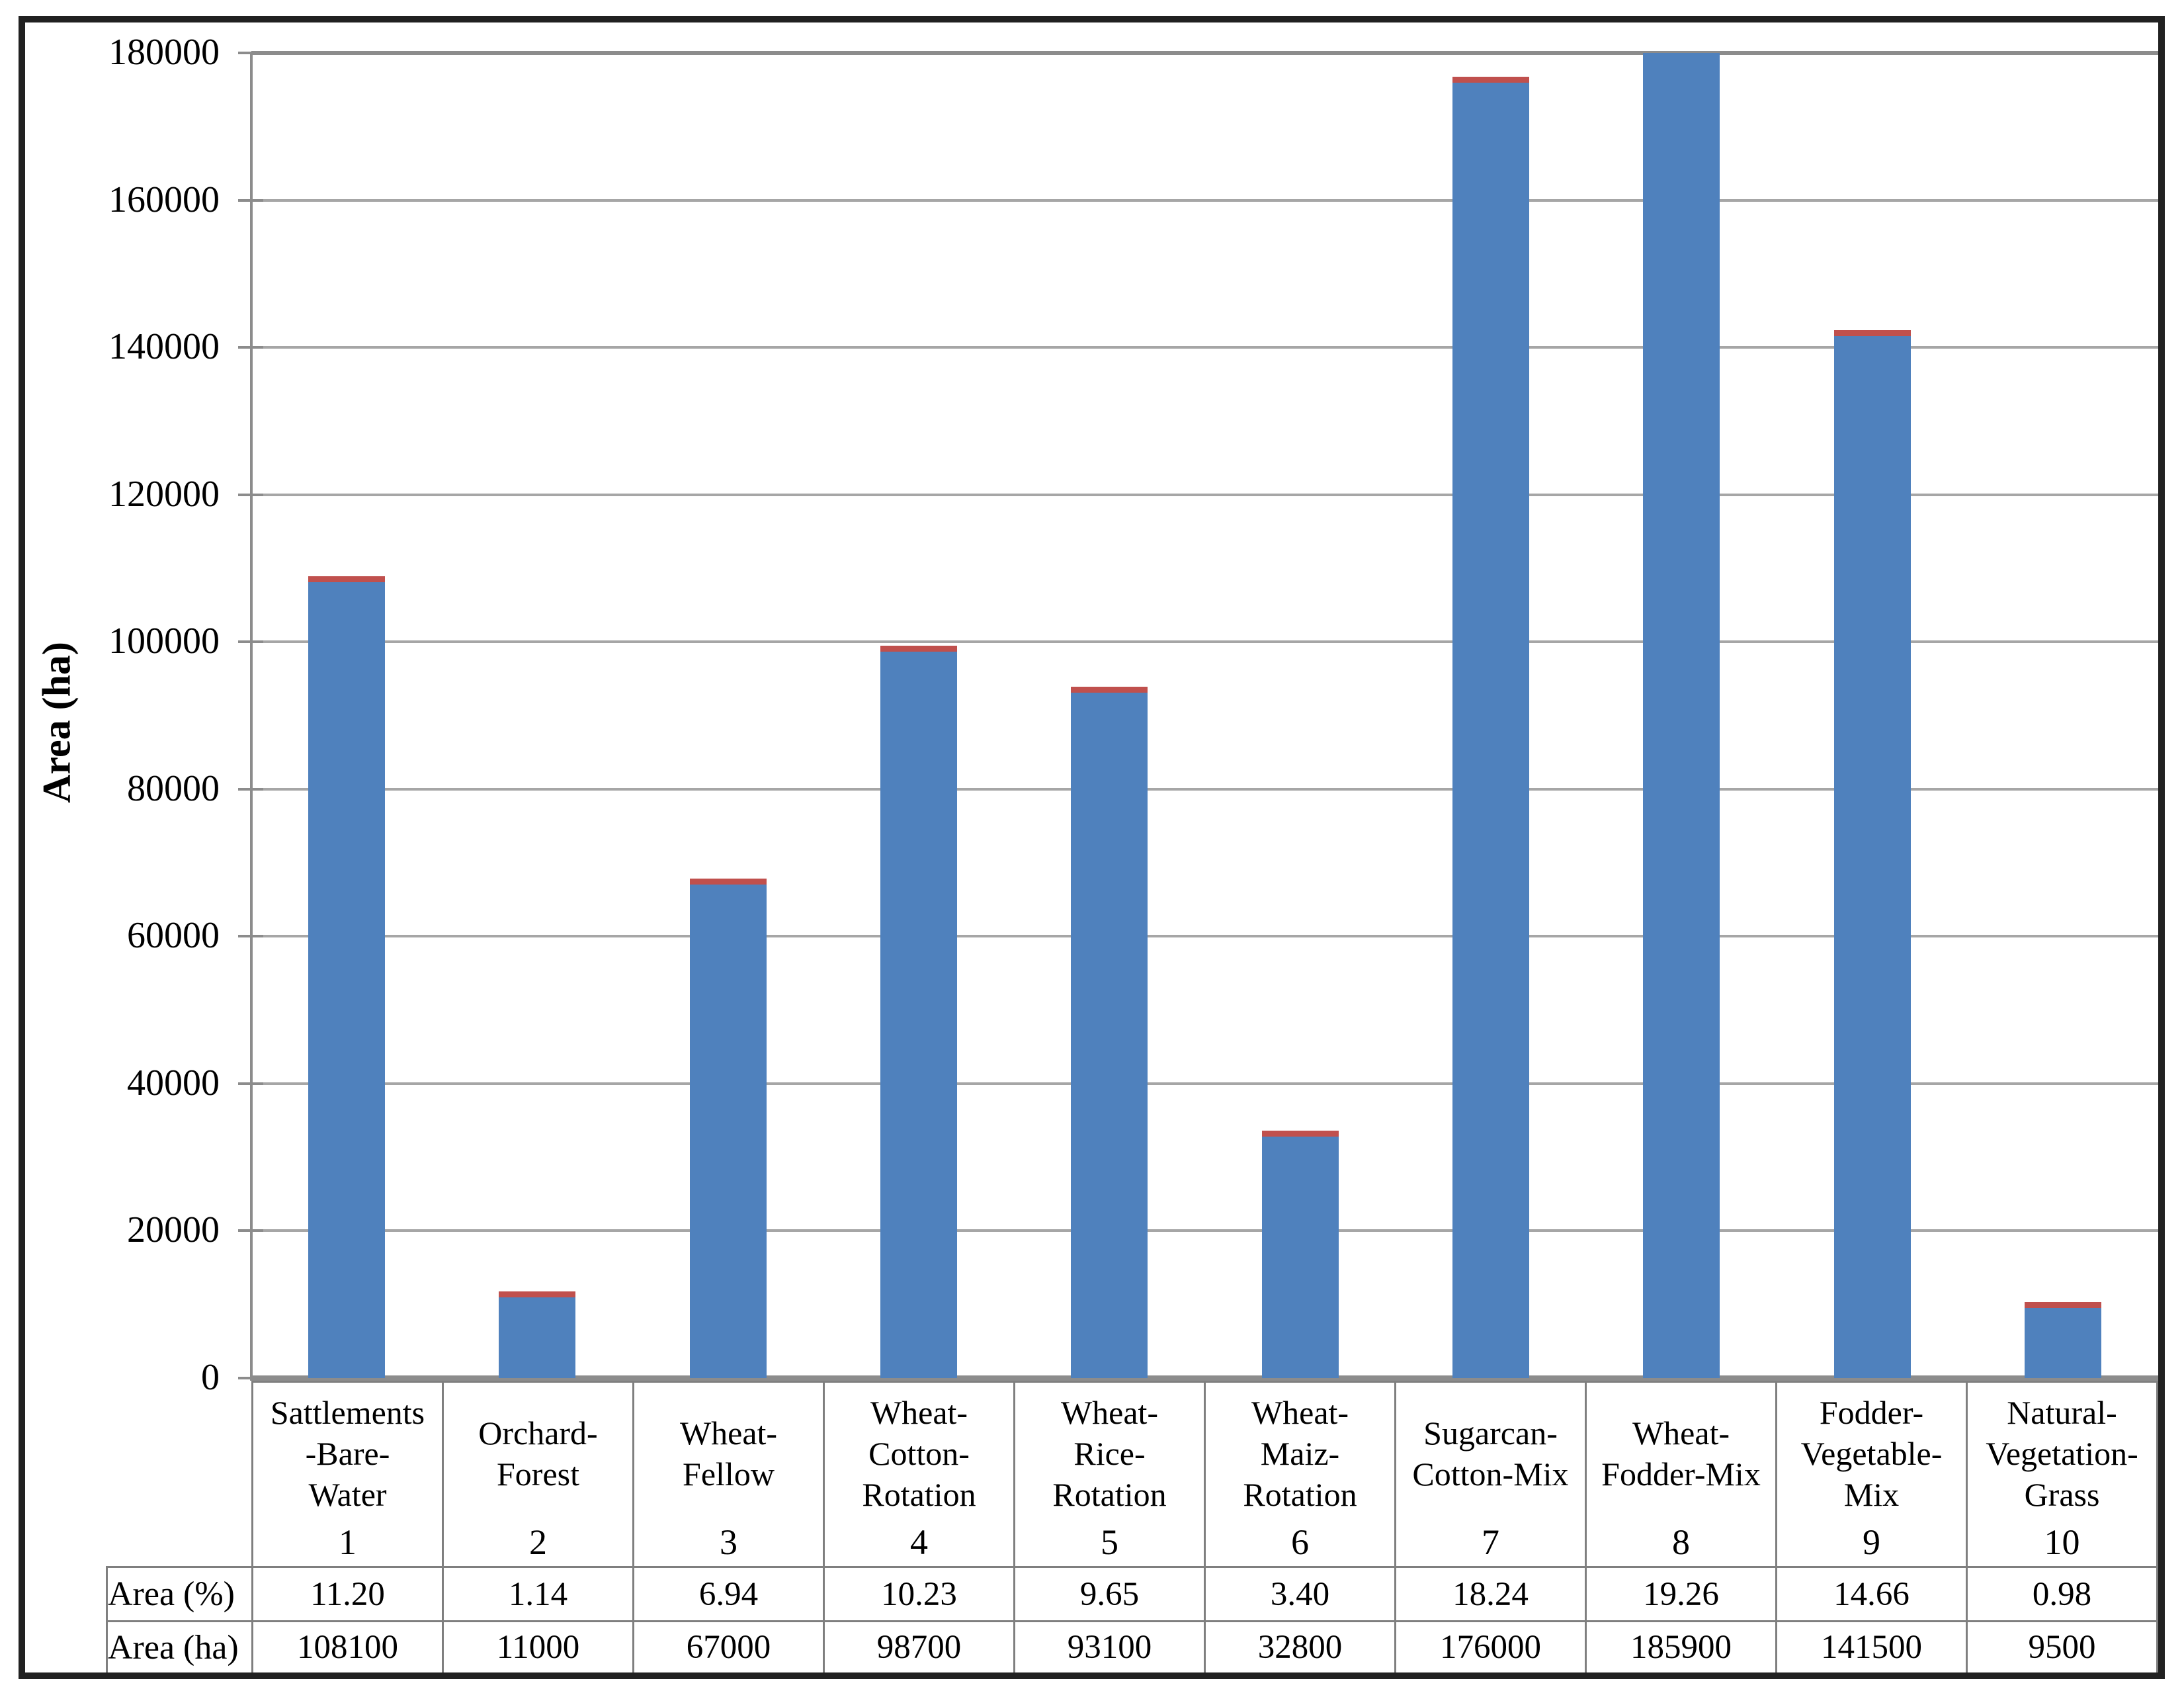 This screenshot has height=1693, width=2184. I want to click on category-name: Natural- Vegetation- Grass, so click(2062, 1453).